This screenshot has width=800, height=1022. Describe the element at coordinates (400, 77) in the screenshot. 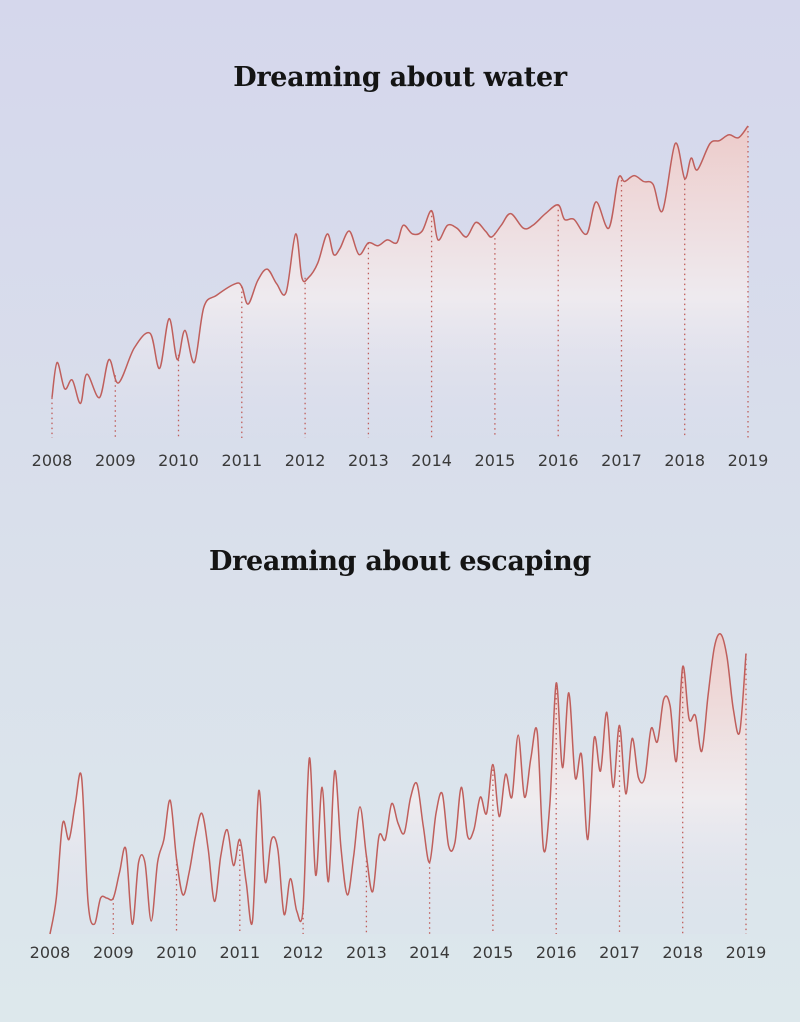

I see `chart-title-water: Dreaming about water` at that location.